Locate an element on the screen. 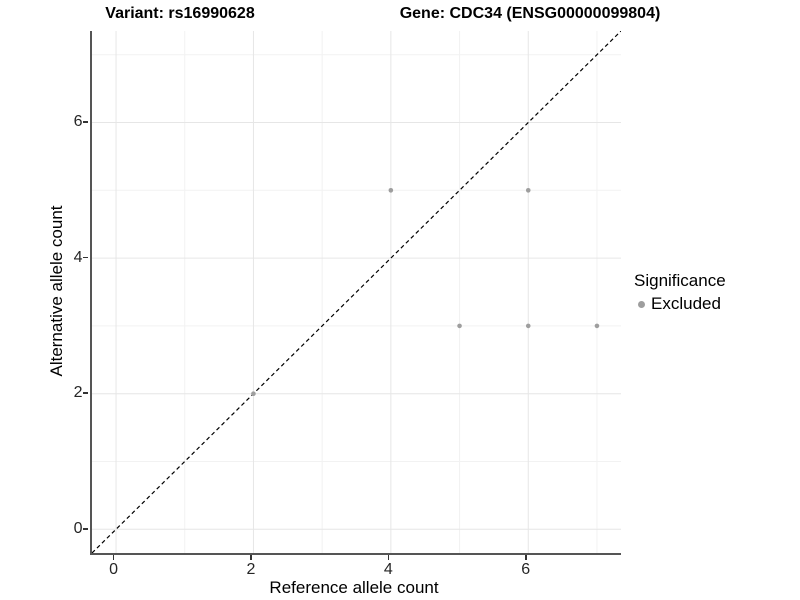 Image resolution: width=800 pixels, height=600 pixels. x-tick-label: 6 is located at coordinates (526, 569).